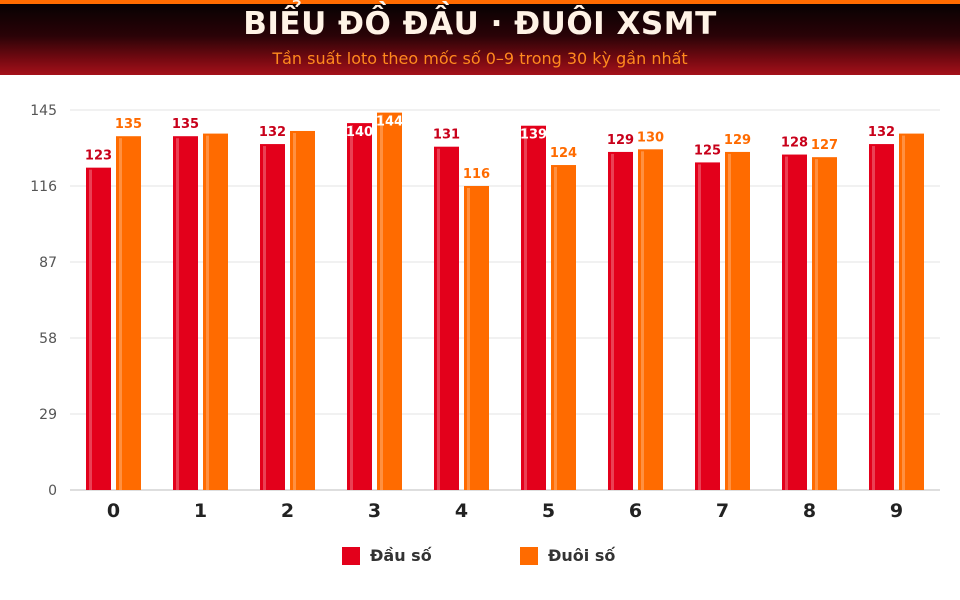 The image size is (960, 600). Describe the element at coordinates (359, 132) in the screenshot. I see `data-label-dau-so-3: 140` at that location.